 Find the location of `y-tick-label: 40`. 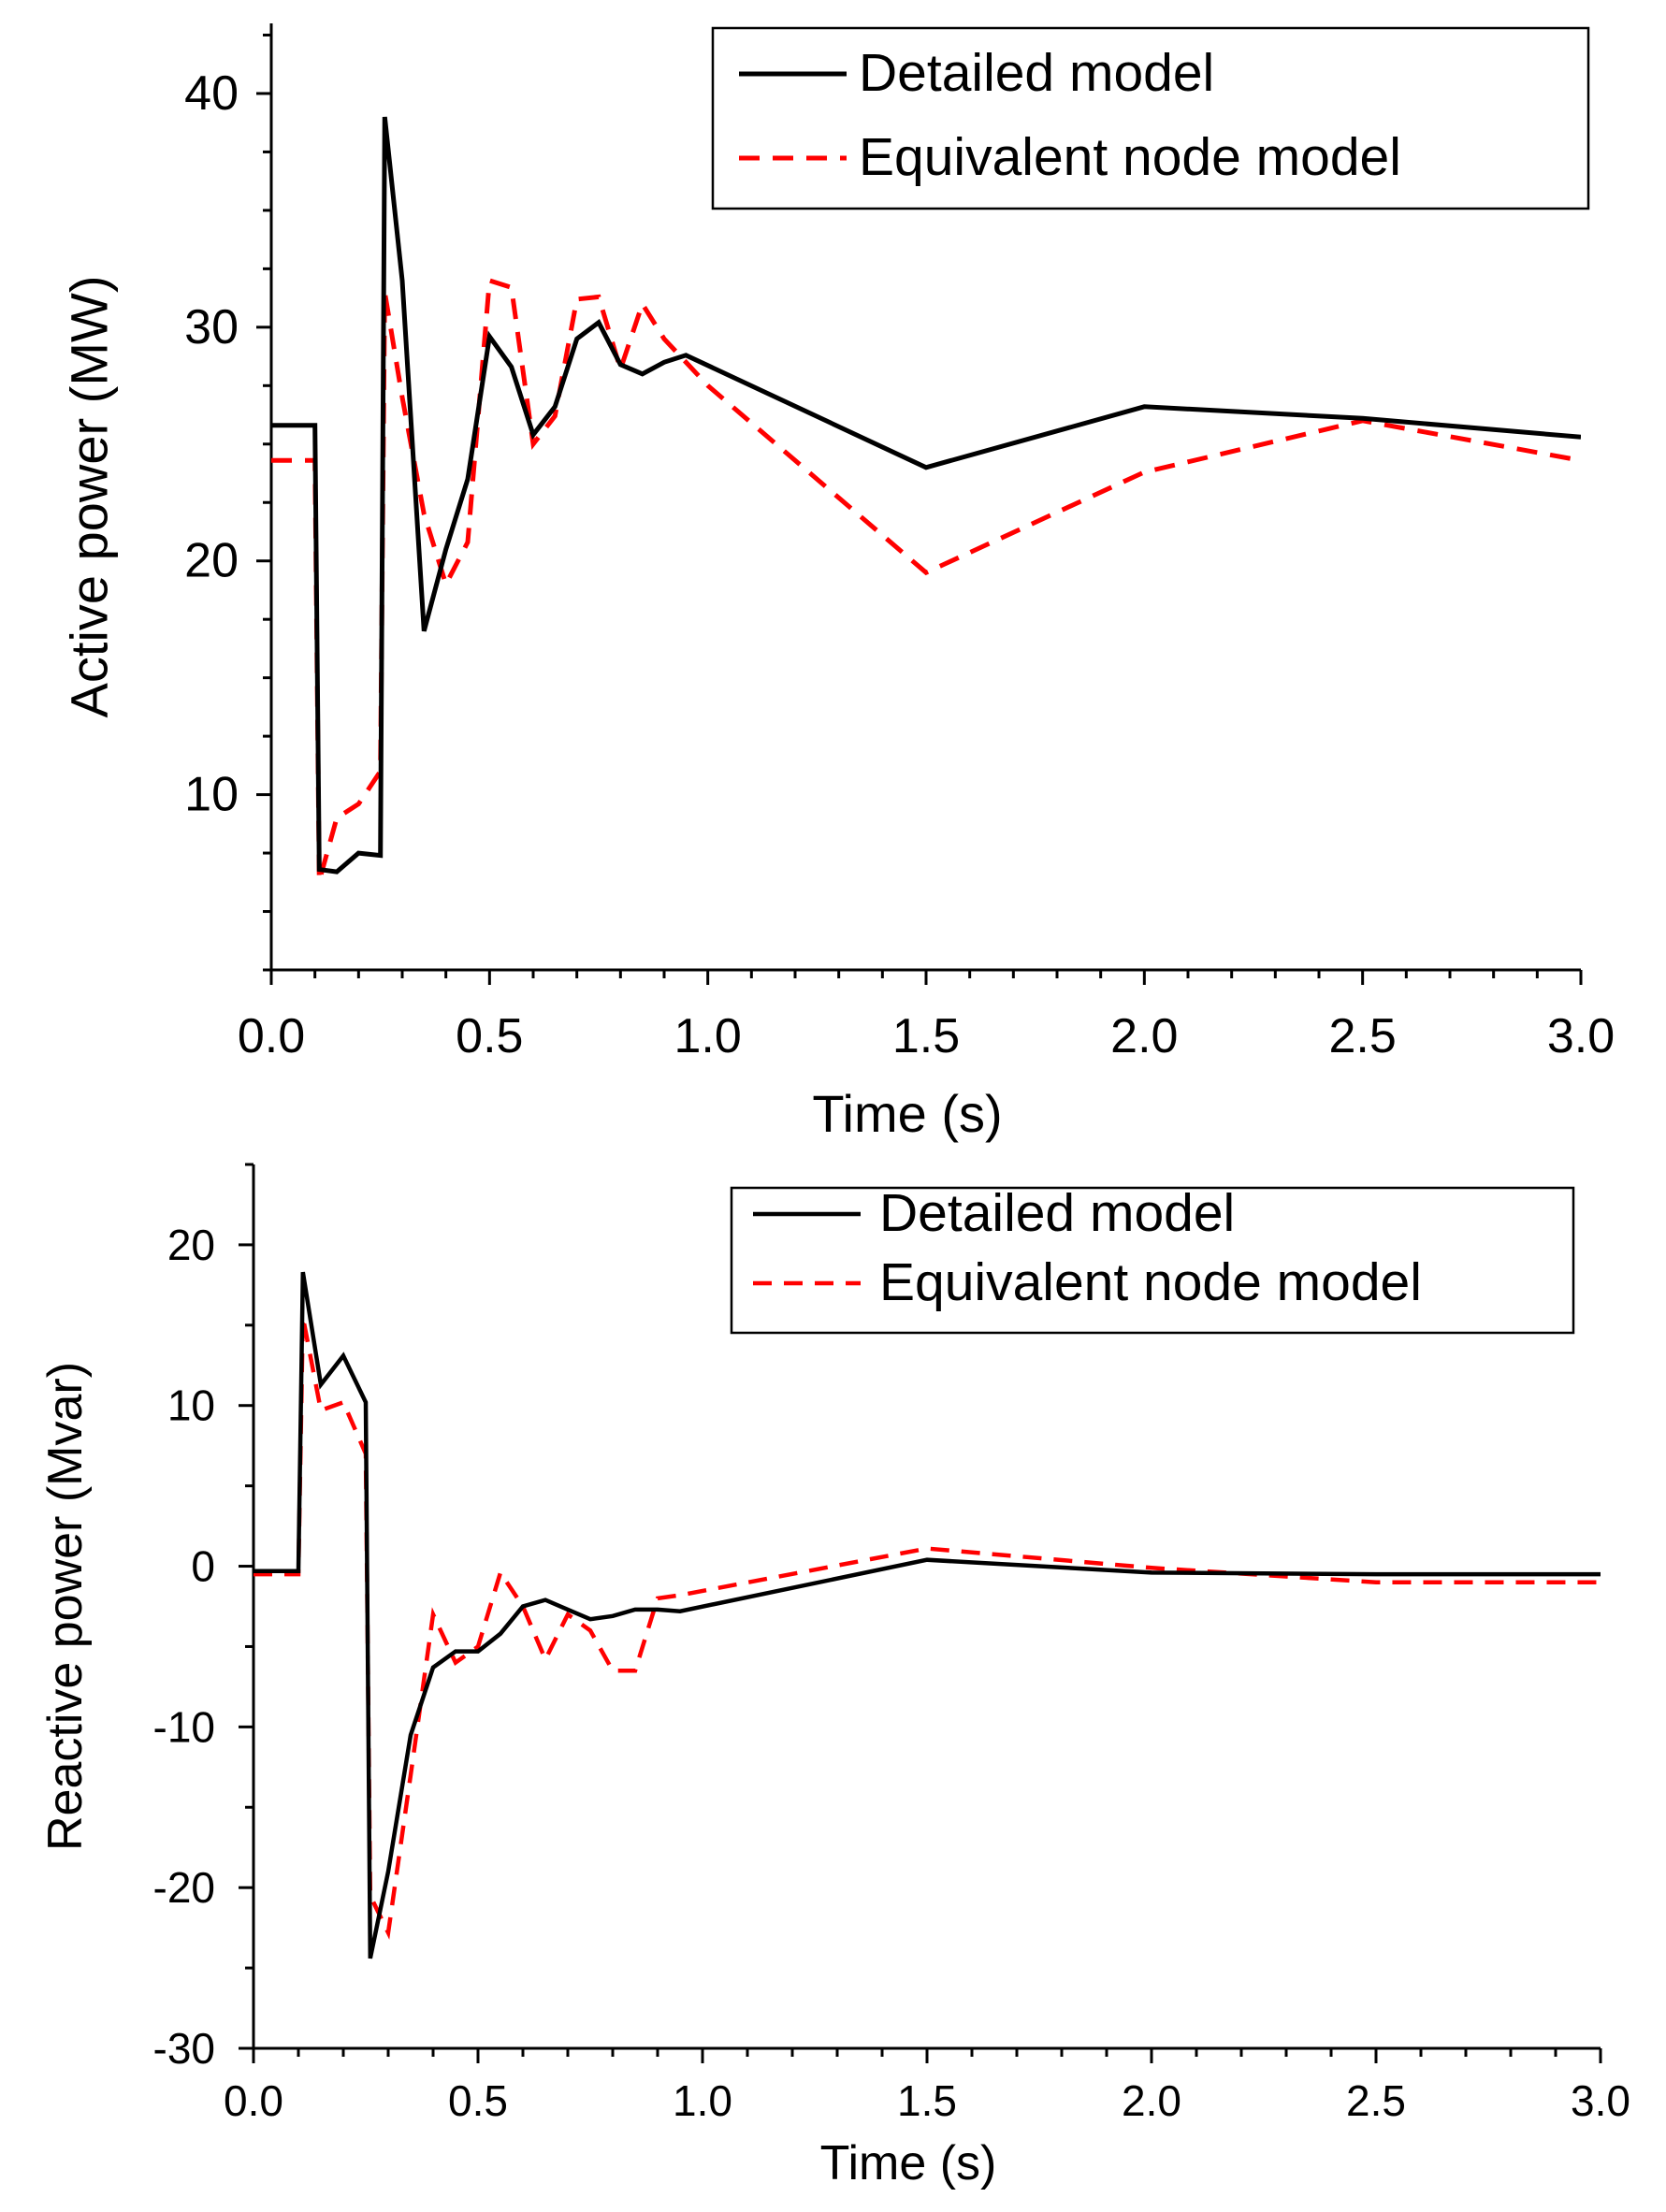

y-tick-label: 40 is located at coordinates (211, 93).